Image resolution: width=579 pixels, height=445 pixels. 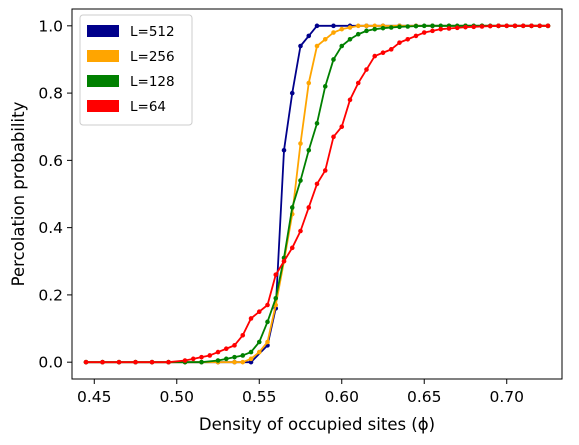 I want to click on legend: L=512 L=256 L=128 L=64, so click(x=136, y=70).